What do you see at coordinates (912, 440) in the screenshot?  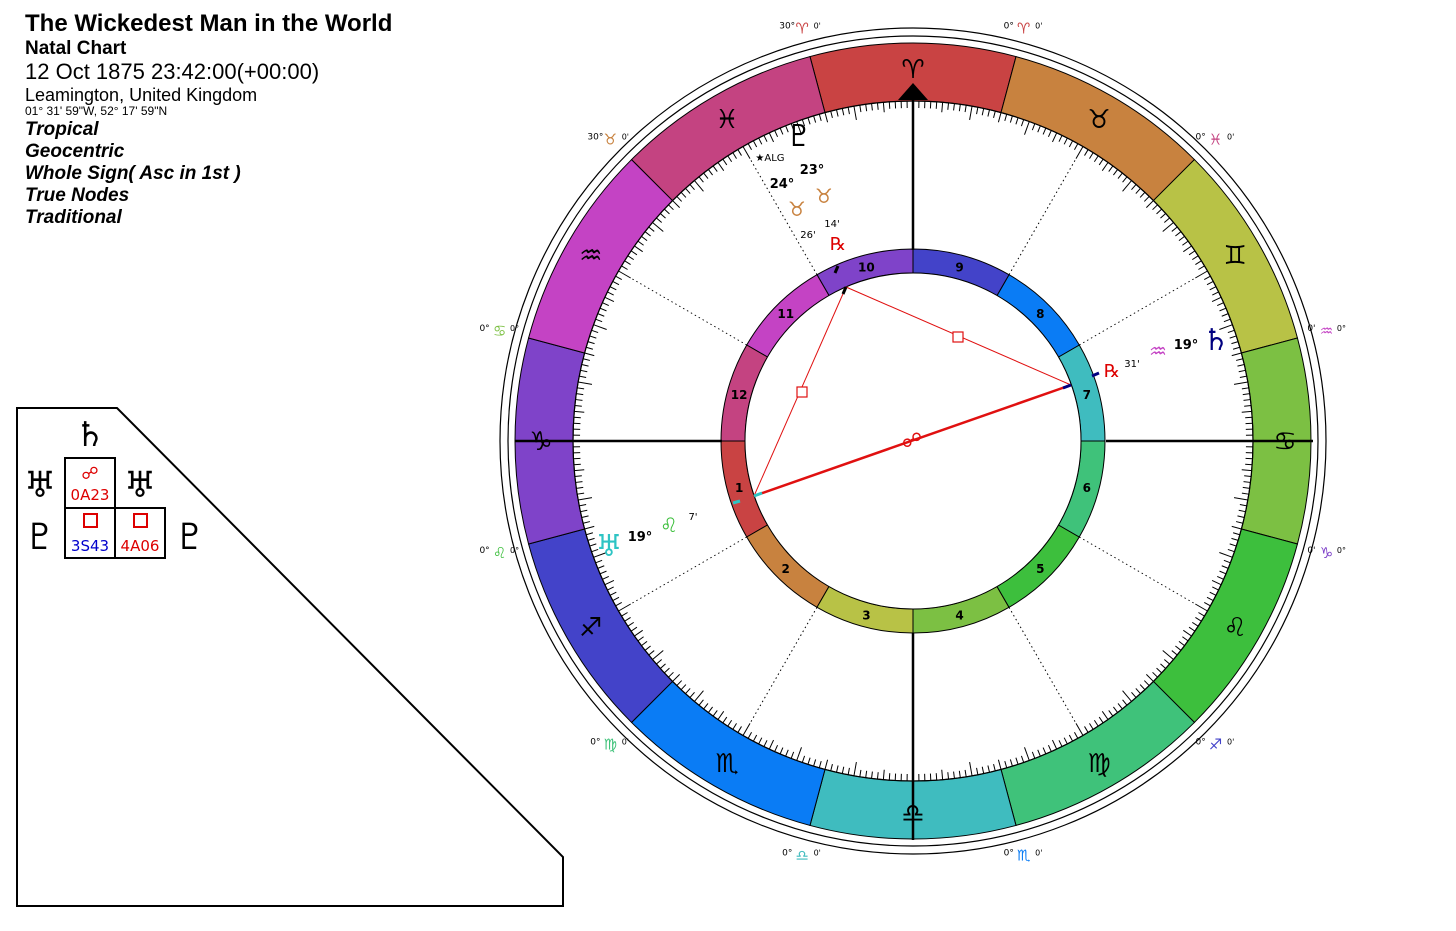 I see `opposition-line` at bounding box center [912, 440].